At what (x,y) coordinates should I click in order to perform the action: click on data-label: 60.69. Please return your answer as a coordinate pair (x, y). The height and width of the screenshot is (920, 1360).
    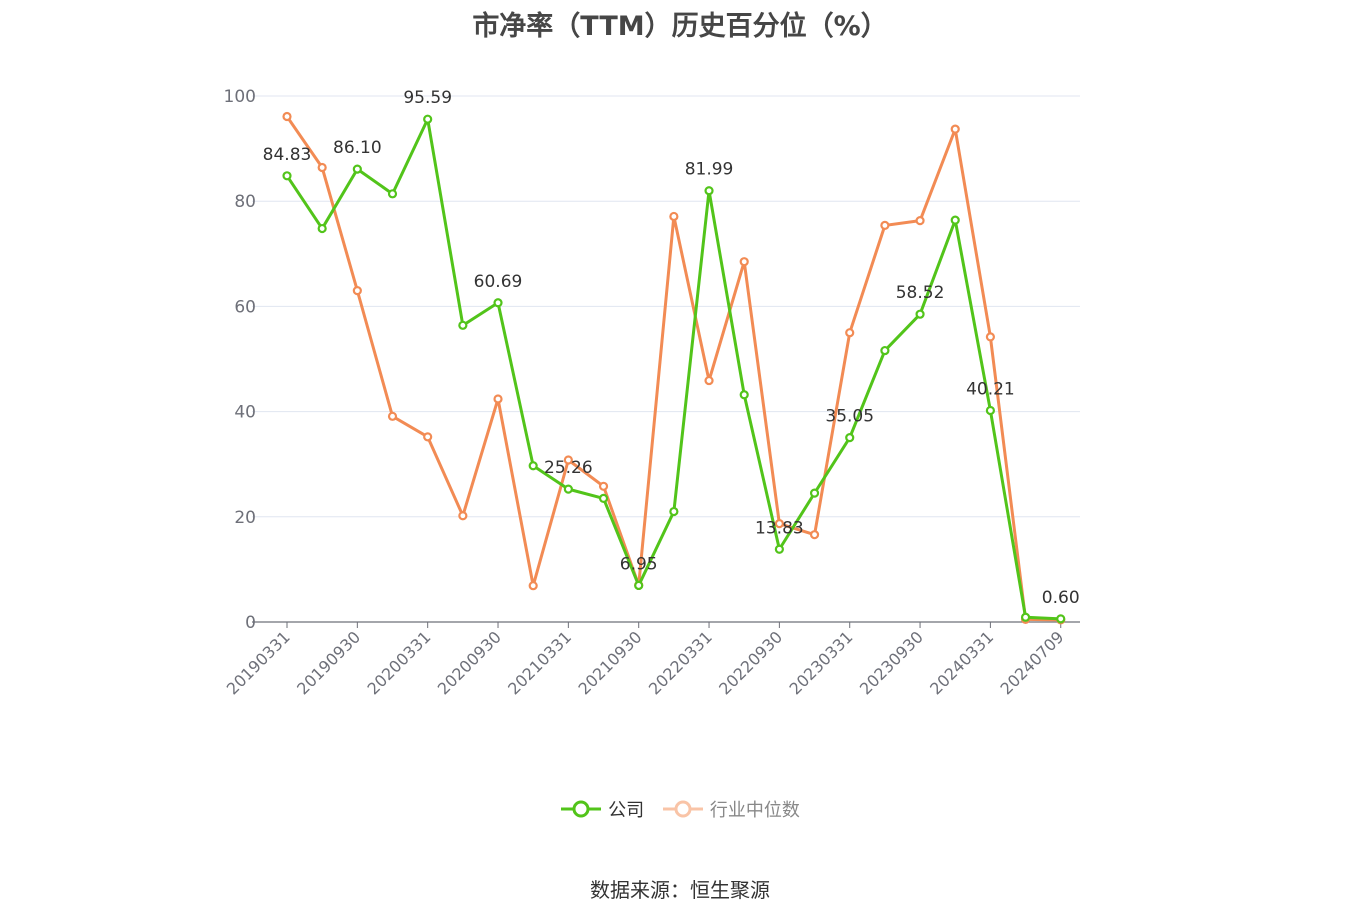
    Looking at the image, I should click on (498, 282).